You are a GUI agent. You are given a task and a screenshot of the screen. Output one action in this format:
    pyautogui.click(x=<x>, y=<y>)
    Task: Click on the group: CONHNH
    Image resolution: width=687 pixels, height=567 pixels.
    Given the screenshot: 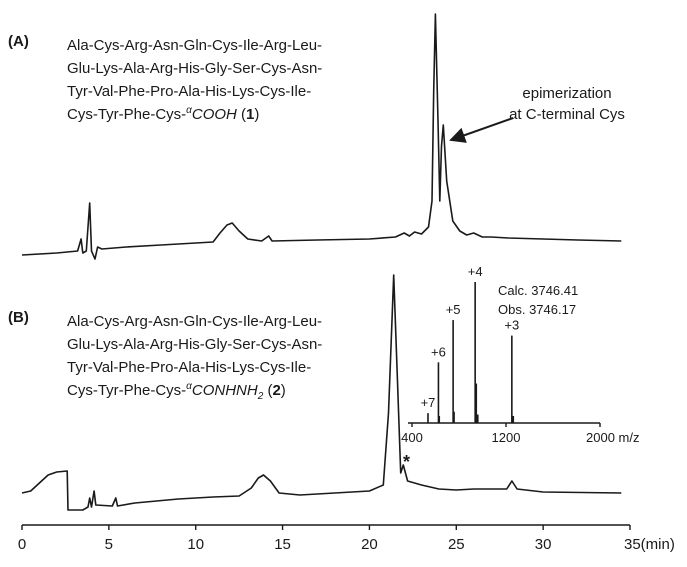 What is the action you would take?
    pyautogui.click(x=225, y=390)
    